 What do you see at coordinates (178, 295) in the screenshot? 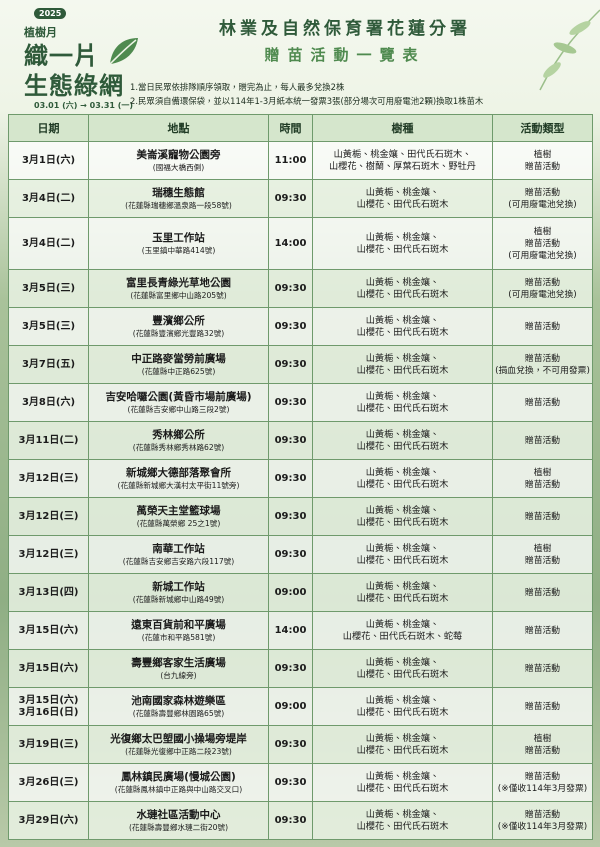
I see `place-line: (花蓮縣富里鄉中山路205號)` at bounding box center [178, 295].